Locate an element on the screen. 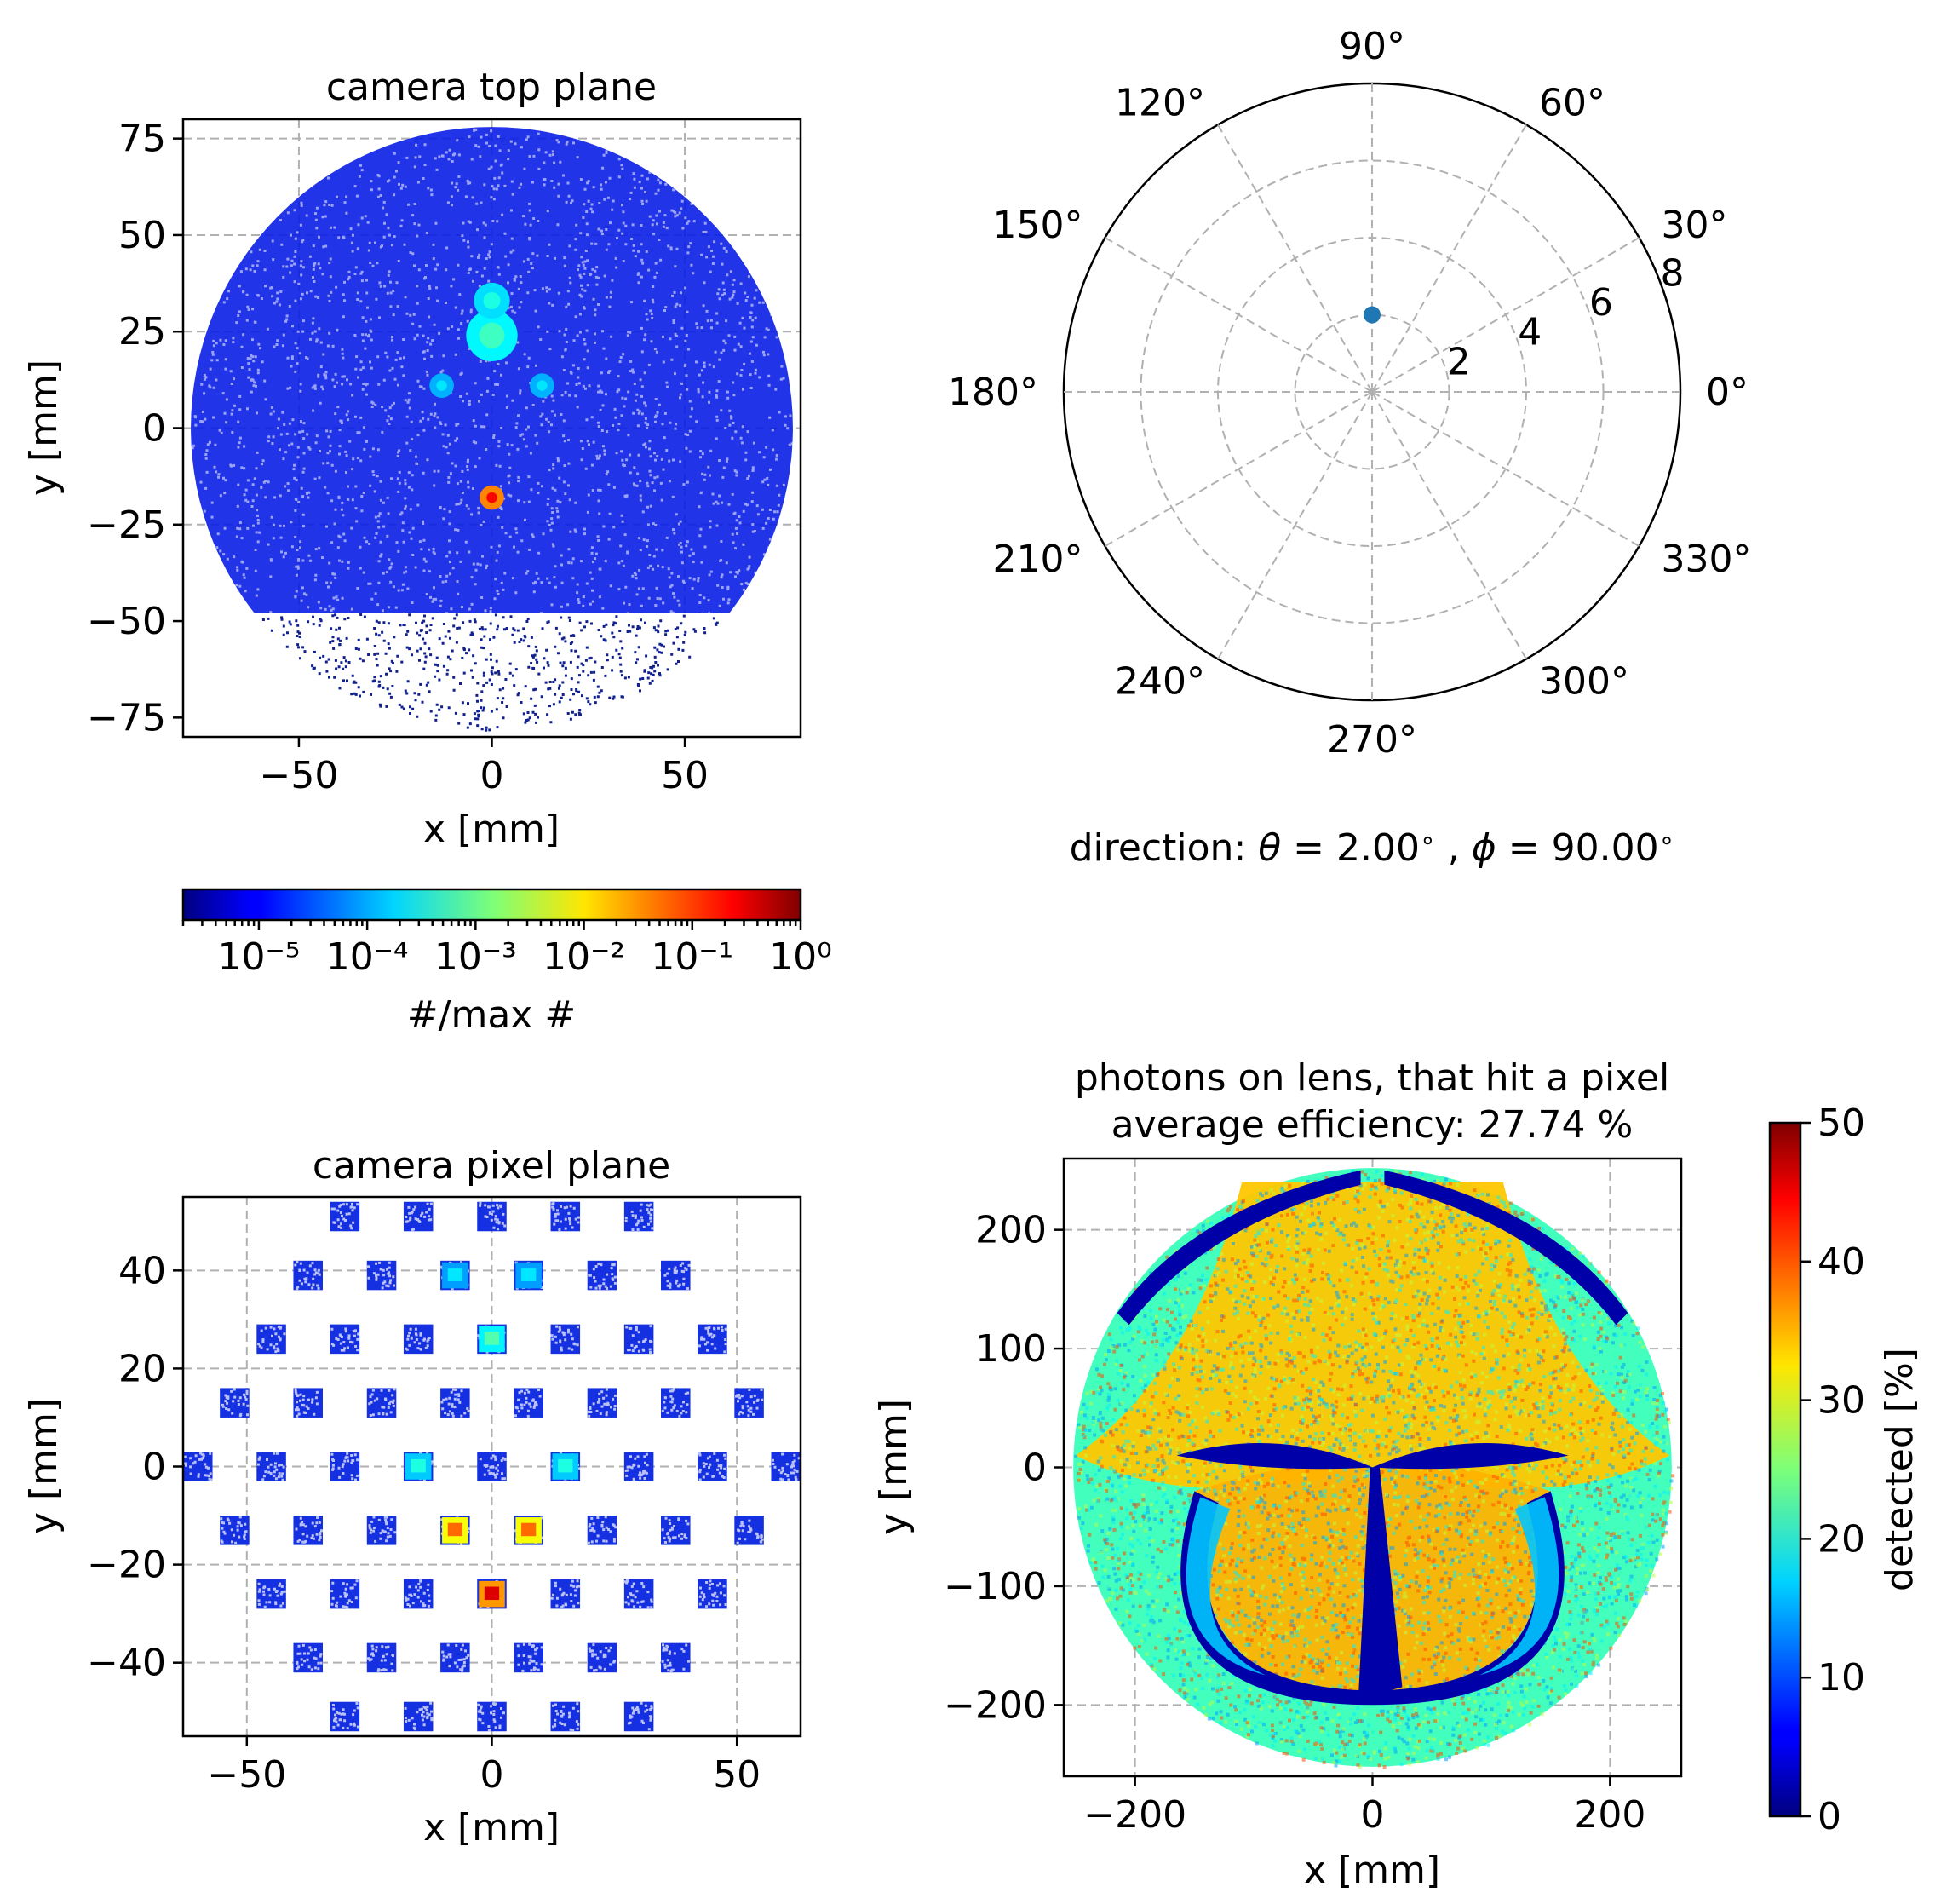  top-plane-colorbar-tick-label: 10⁻³ is located at coordinates (475, 957).